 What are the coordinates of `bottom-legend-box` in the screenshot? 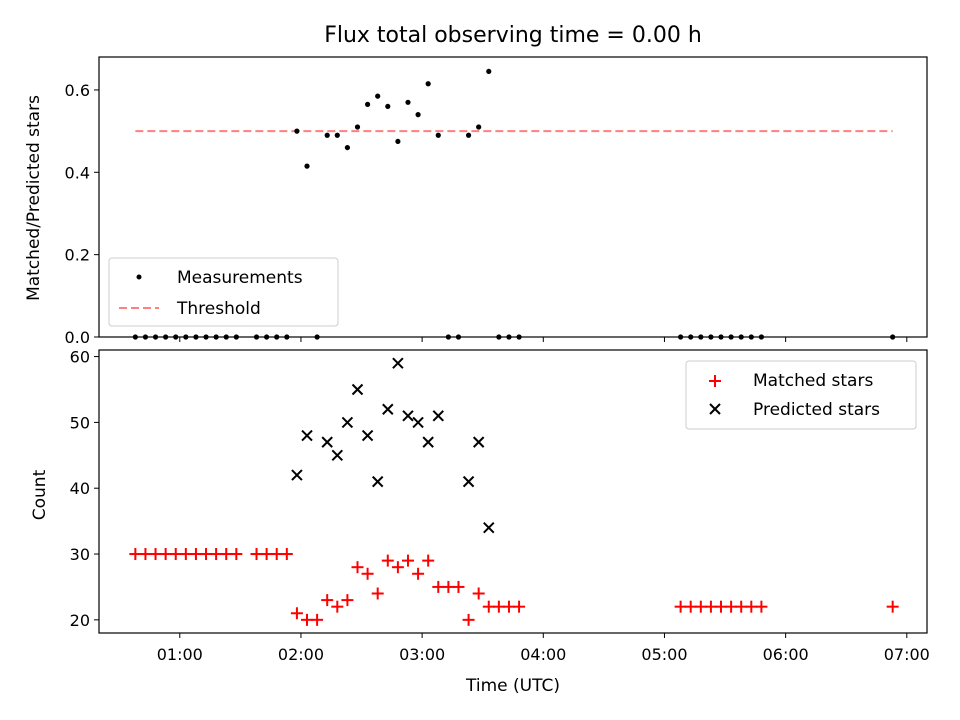 It's located at (801, 395).